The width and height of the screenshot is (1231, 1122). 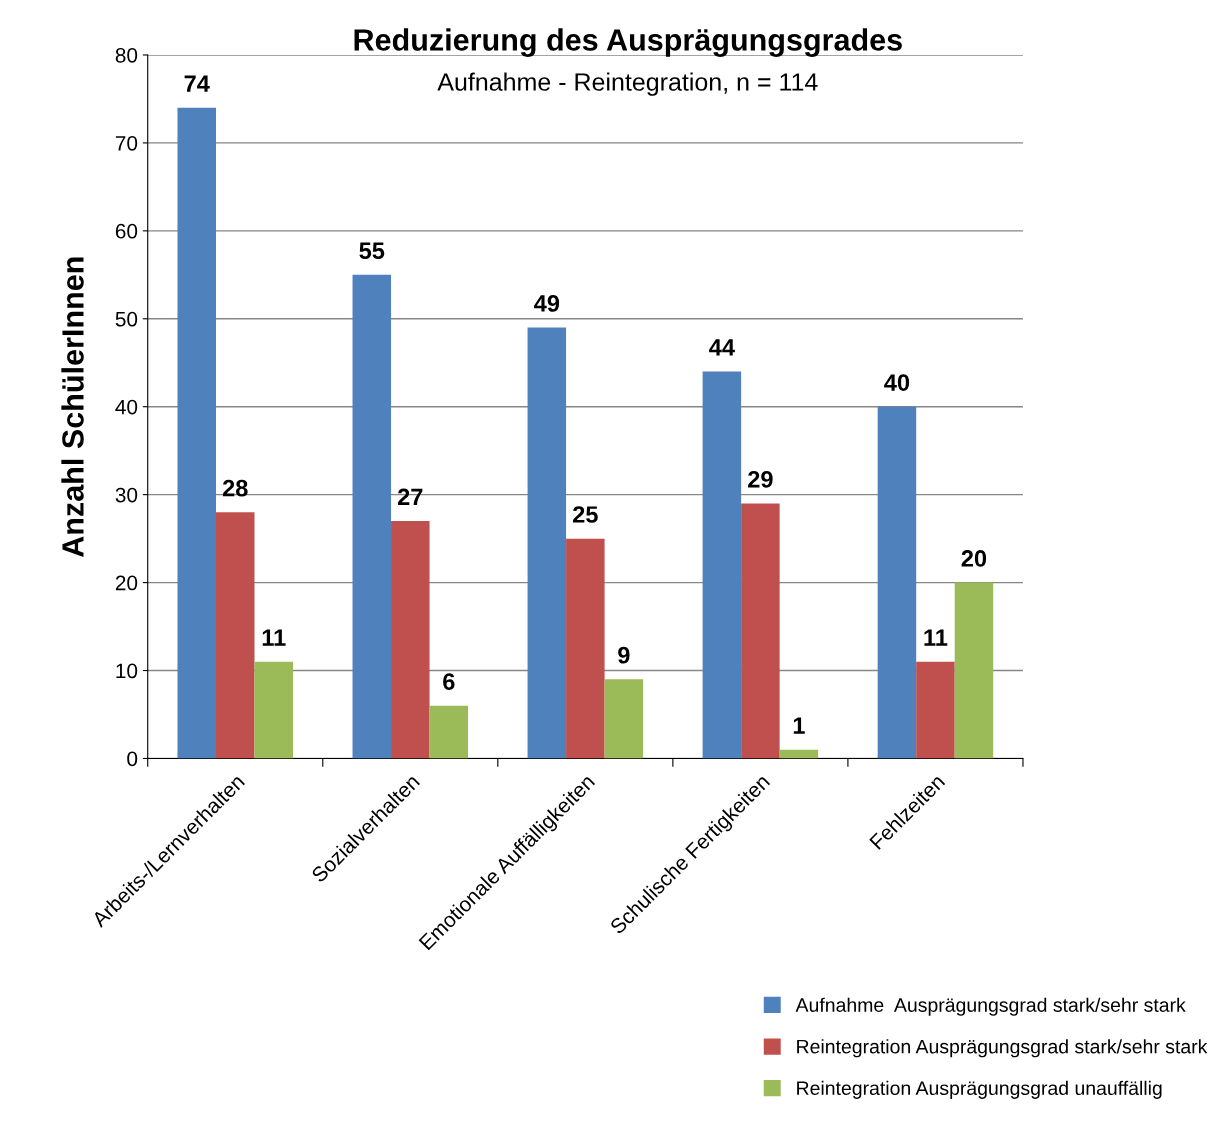 What do you see at coordinates (722, 347) in the screenshot?
I see `data-label: 44` at bounding box center [722, 347].